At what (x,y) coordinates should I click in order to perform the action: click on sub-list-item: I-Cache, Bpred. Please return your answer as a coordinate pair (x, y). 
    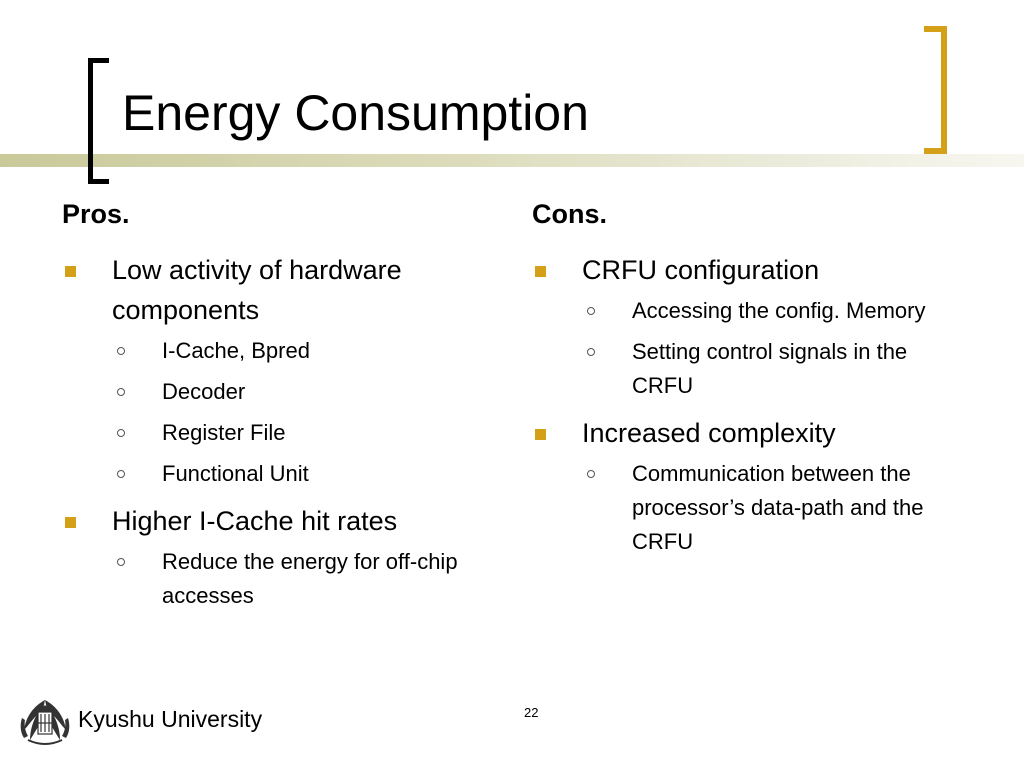
    Looking at the image, I should click on (307, 351).